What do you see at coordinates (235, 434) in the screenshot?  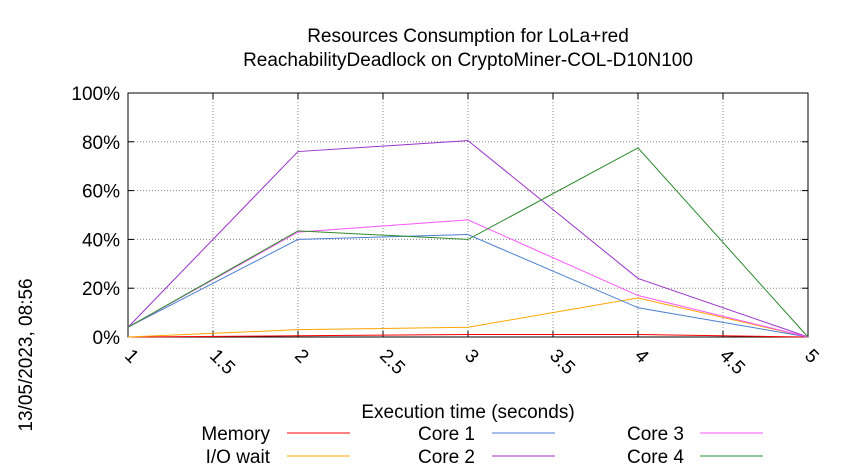 I see `legend-label-memory: Memory` at bounding box center [235, 434].